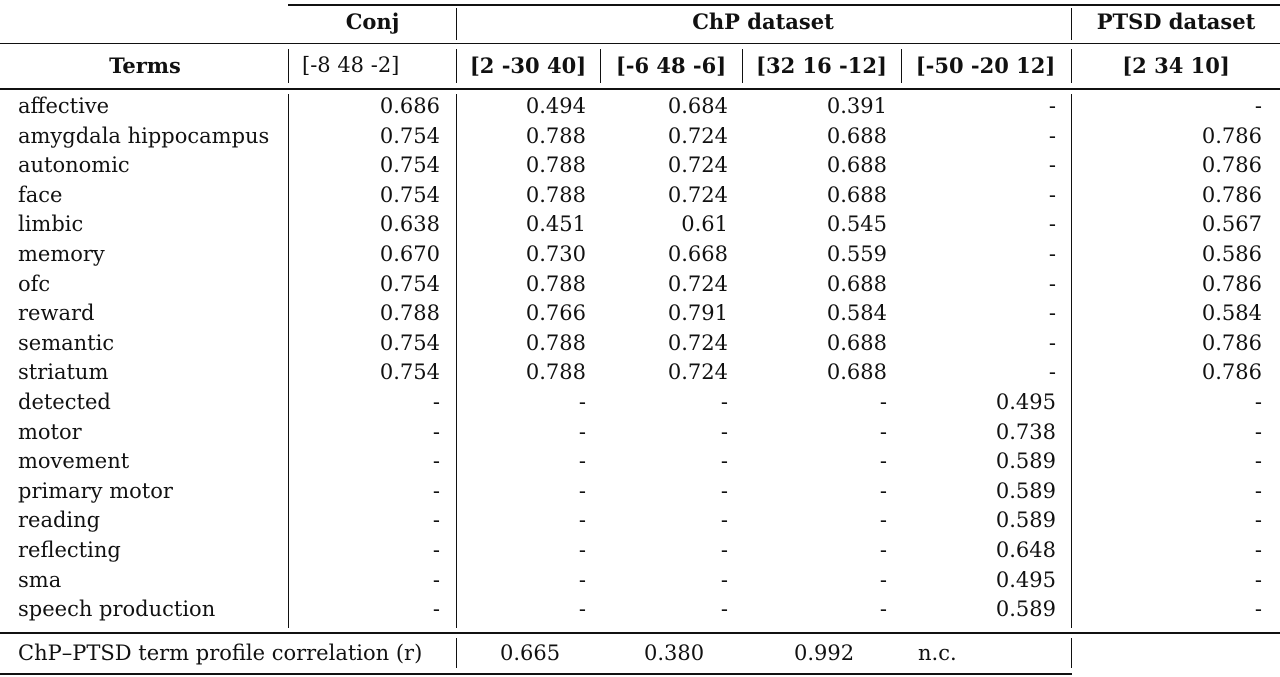 This screenshot has width=1280, height=677. Describe the element at coordinates (784, 5) in the screenshot. I see `top-rule` at that location.